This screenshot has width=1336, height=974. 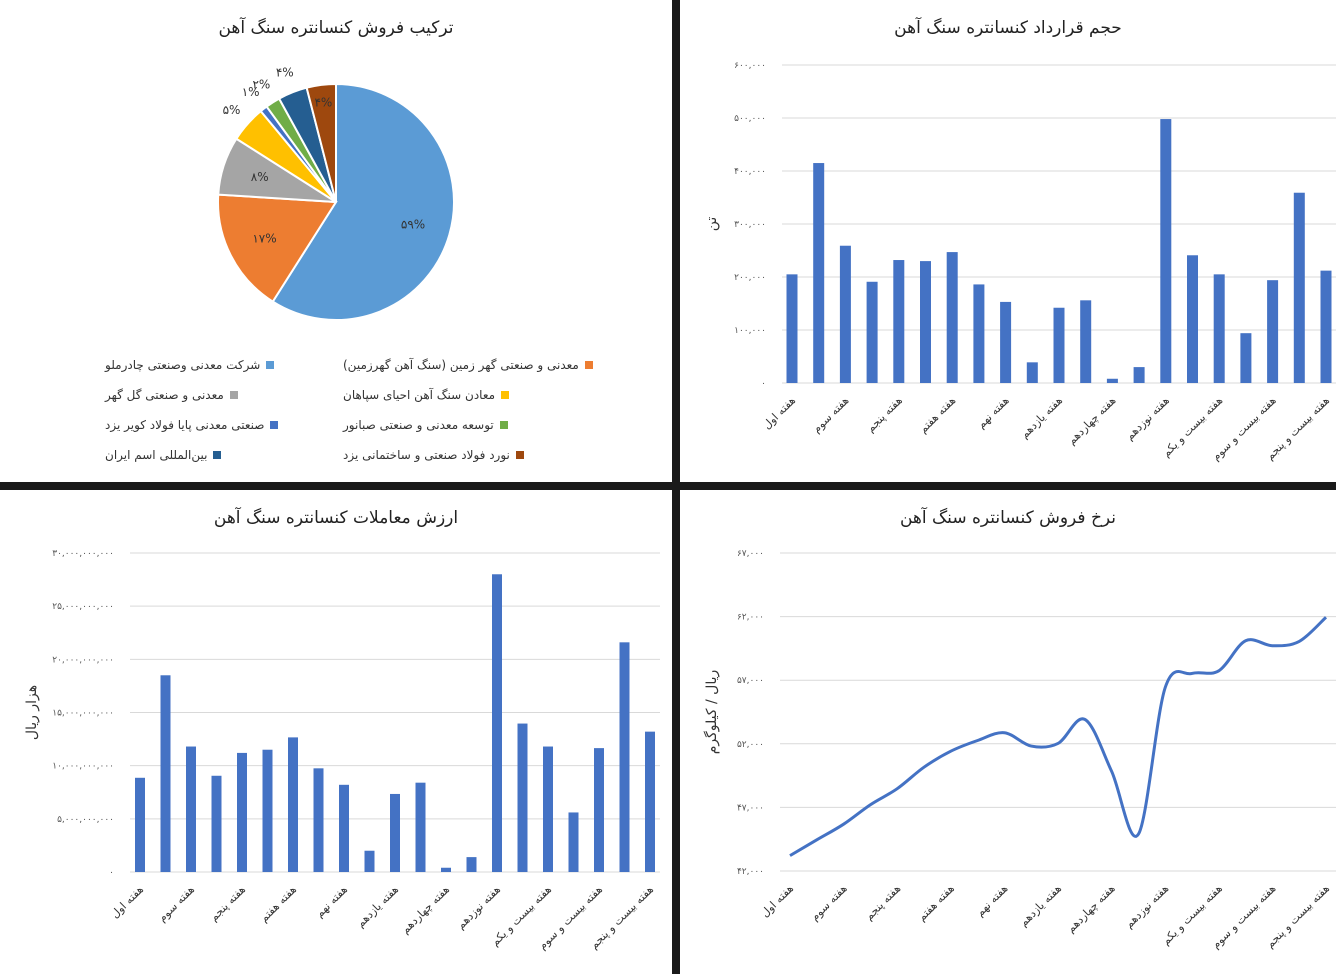 I want to click on pie-slice-label: ۵۹%, so click(x=413, y=224).